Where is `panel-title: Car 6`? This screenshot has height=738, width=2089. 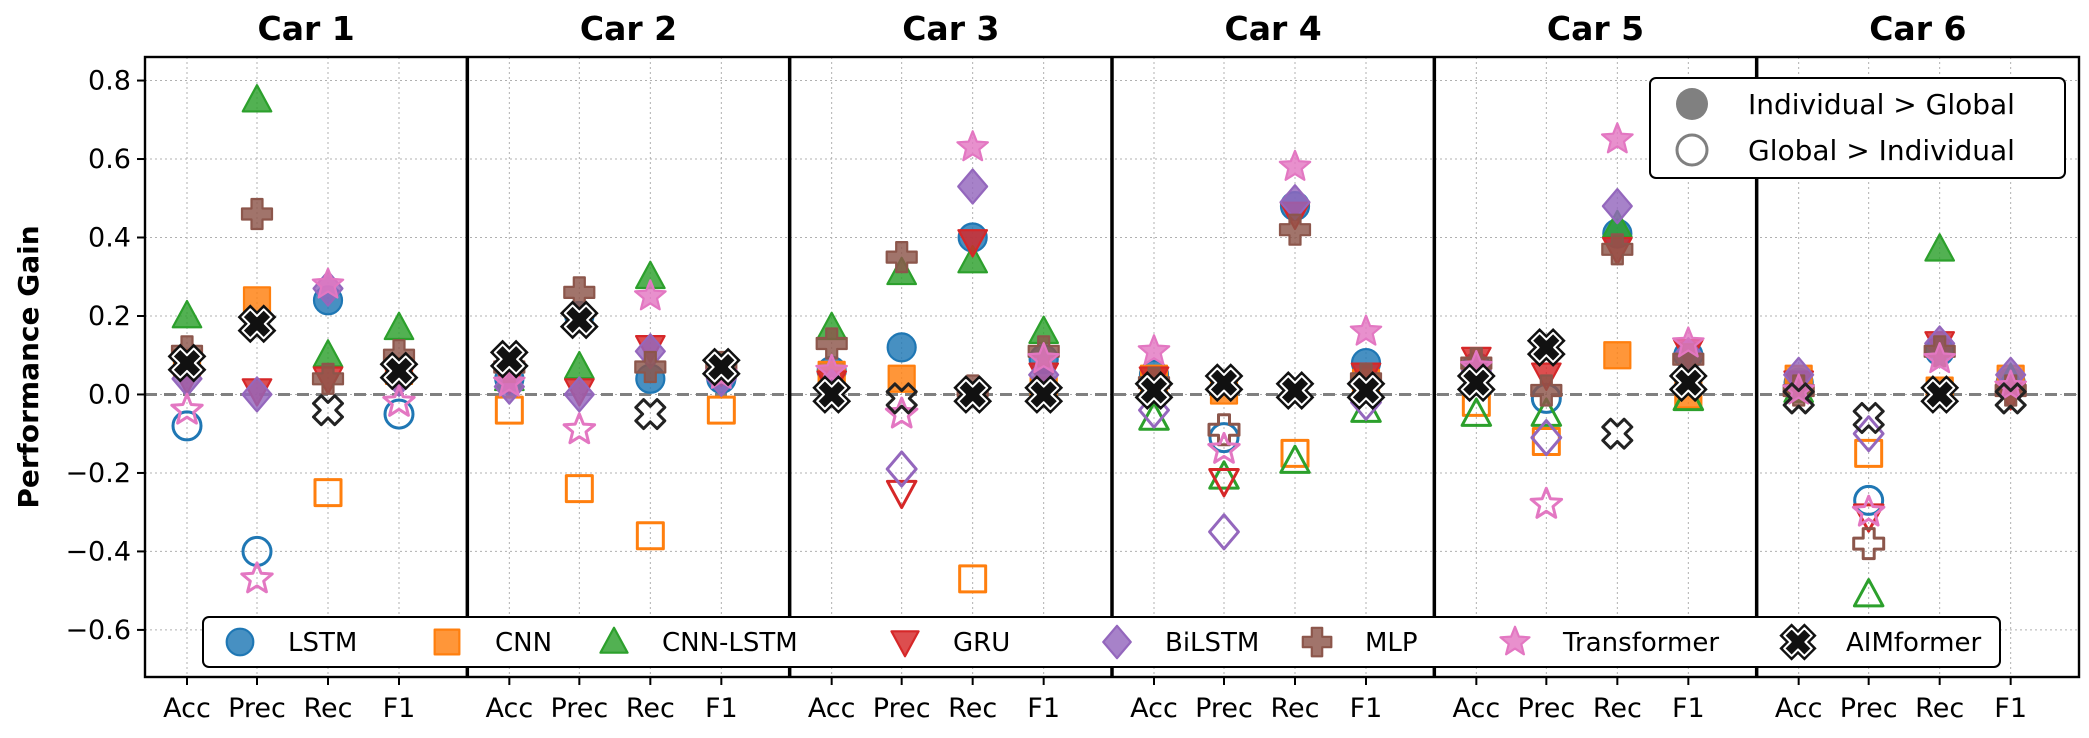 panel-title: Car 6 is located at coordinates (1917, 28).